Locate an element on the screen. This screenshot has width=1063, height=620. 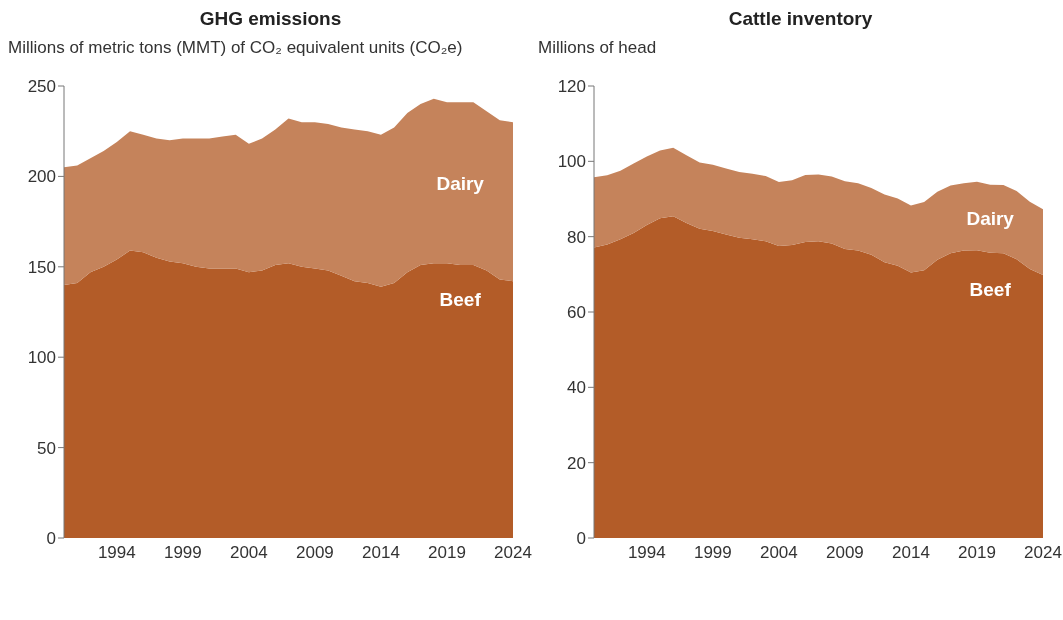
y-axis-title: Millions of head is located at coordinates (598, 48).